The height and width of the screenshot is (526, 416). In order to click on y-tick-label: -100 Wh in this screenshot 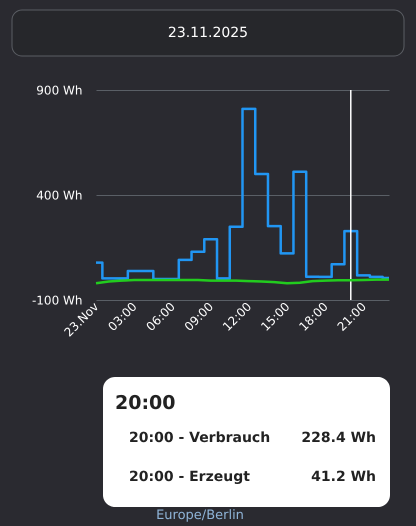, I will do `click(57, 301)`.